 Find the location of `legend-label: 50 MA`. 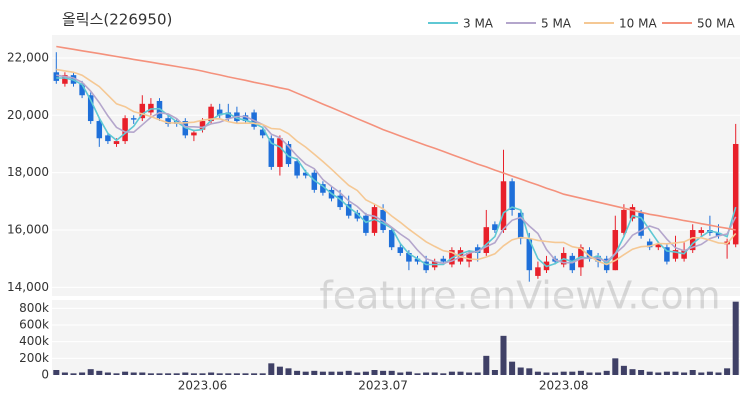

legend-label: 50 MA is located at coordinates (716, 24).